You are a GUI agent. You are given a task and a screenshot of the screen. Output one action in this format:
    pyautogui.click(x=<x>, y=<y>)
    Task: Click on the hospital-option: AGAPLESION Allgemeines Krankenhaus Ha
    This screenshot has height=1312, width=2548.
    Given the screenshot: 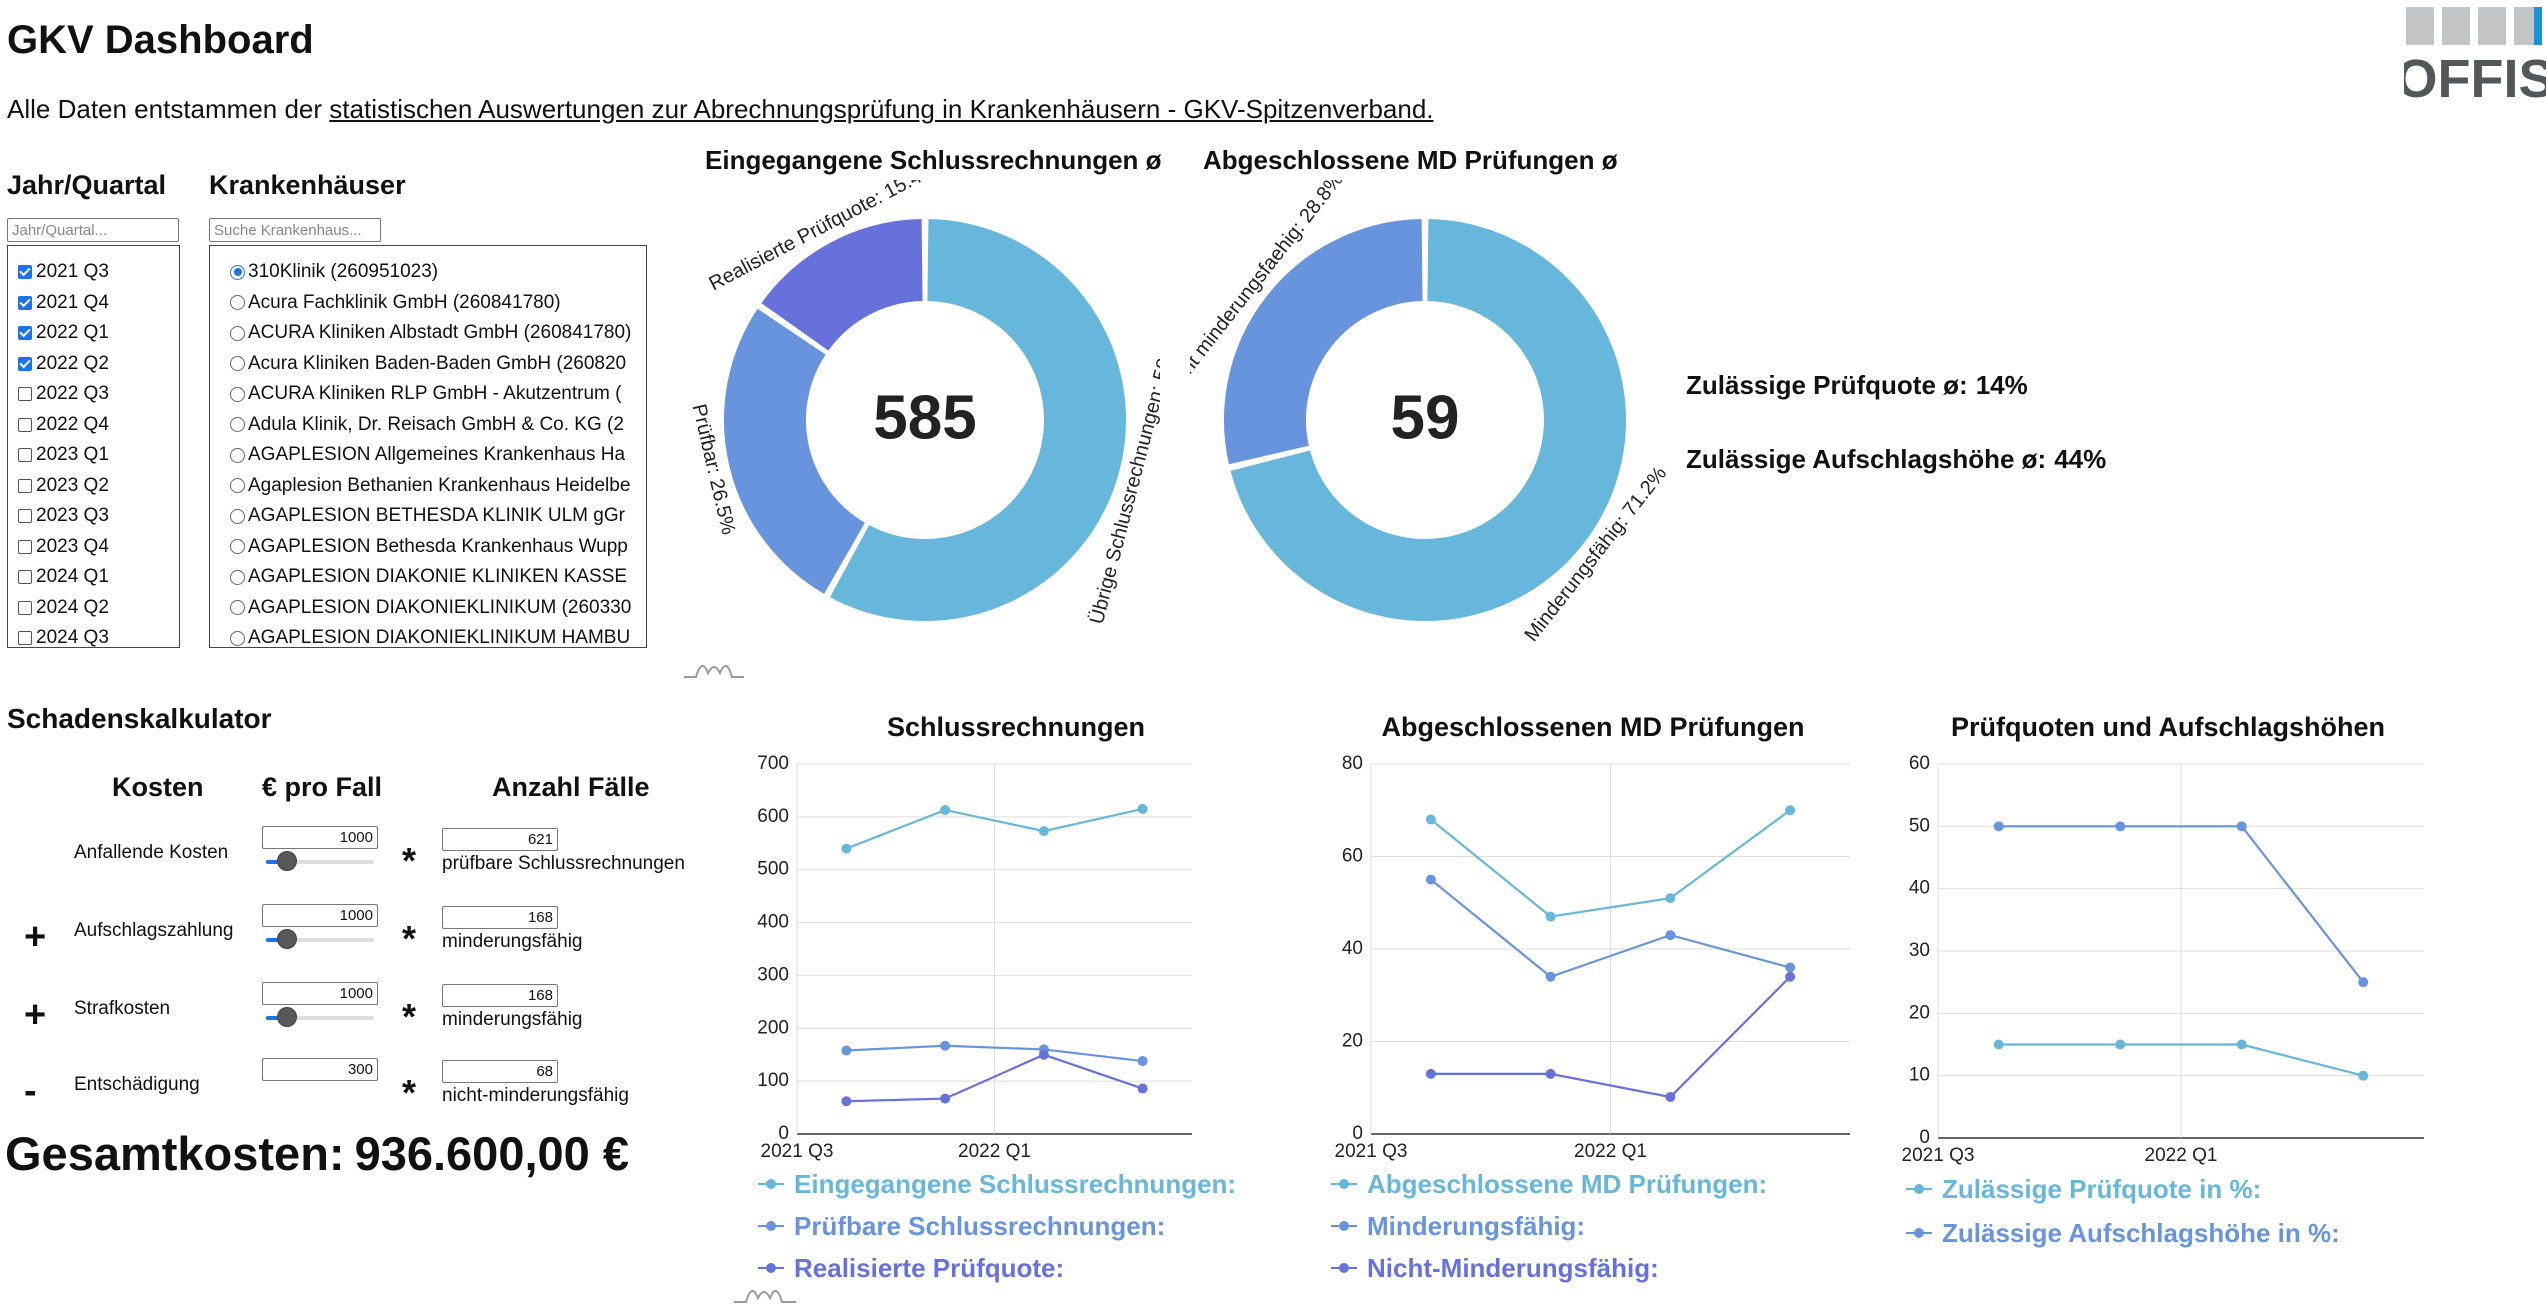 What is the action you would take?
    pyautogui.click(x=428, y=455)
    